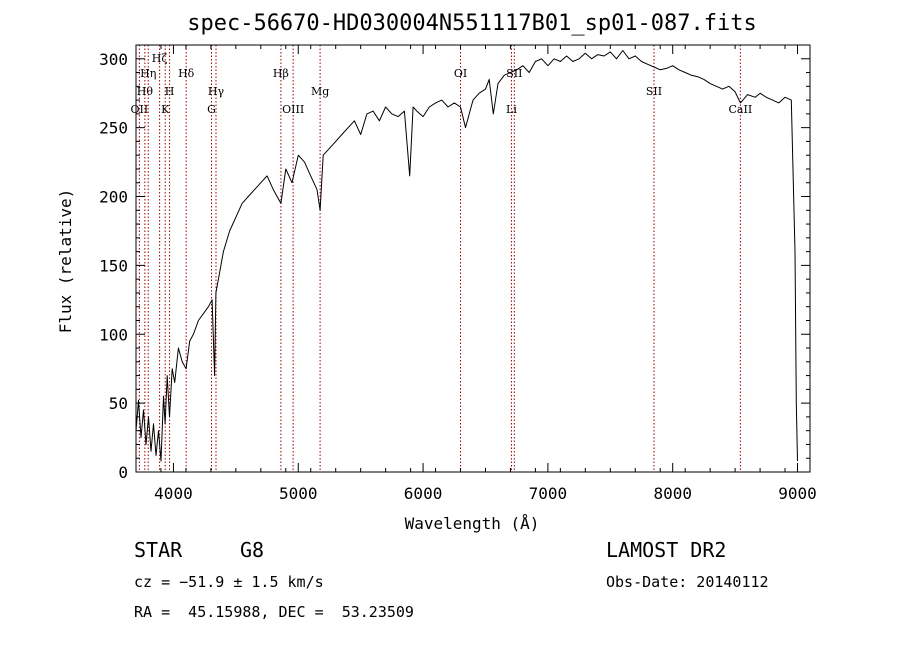 This screenshot has height=649, width=900. What do you see at coordinates (118, 403) in the screenshot?
I see `y-tick-label: 50` at bounding box center [118, 403].